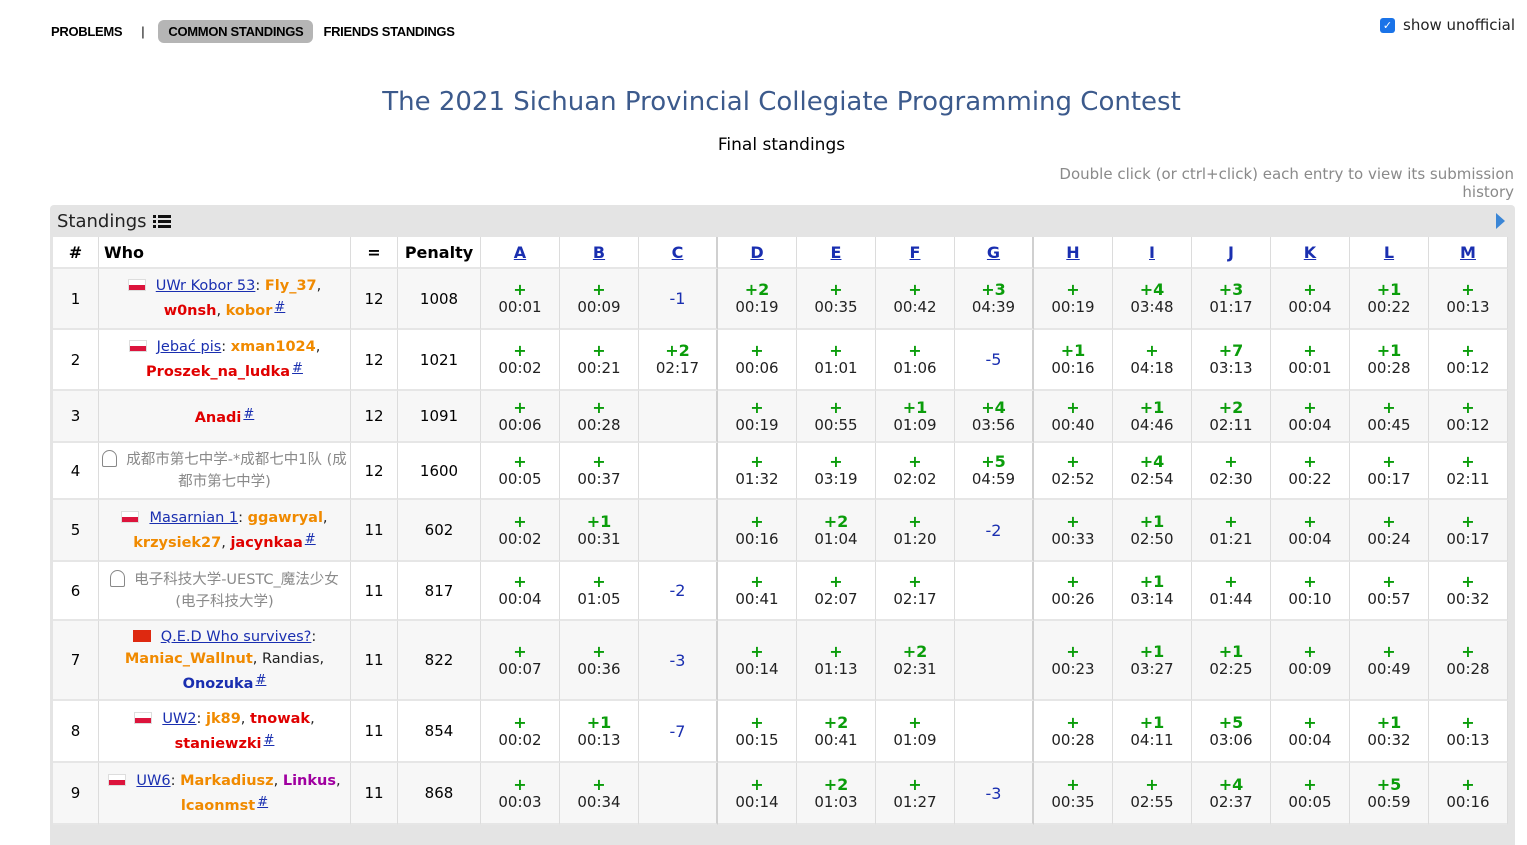 Image resolution: width=1527 pixels, height=845 pixels. What do you see at coordinates (1152, 531) in the screenshot?
I see `problem-result-cell: +1 02:50` at bounding box center [1152, 531].